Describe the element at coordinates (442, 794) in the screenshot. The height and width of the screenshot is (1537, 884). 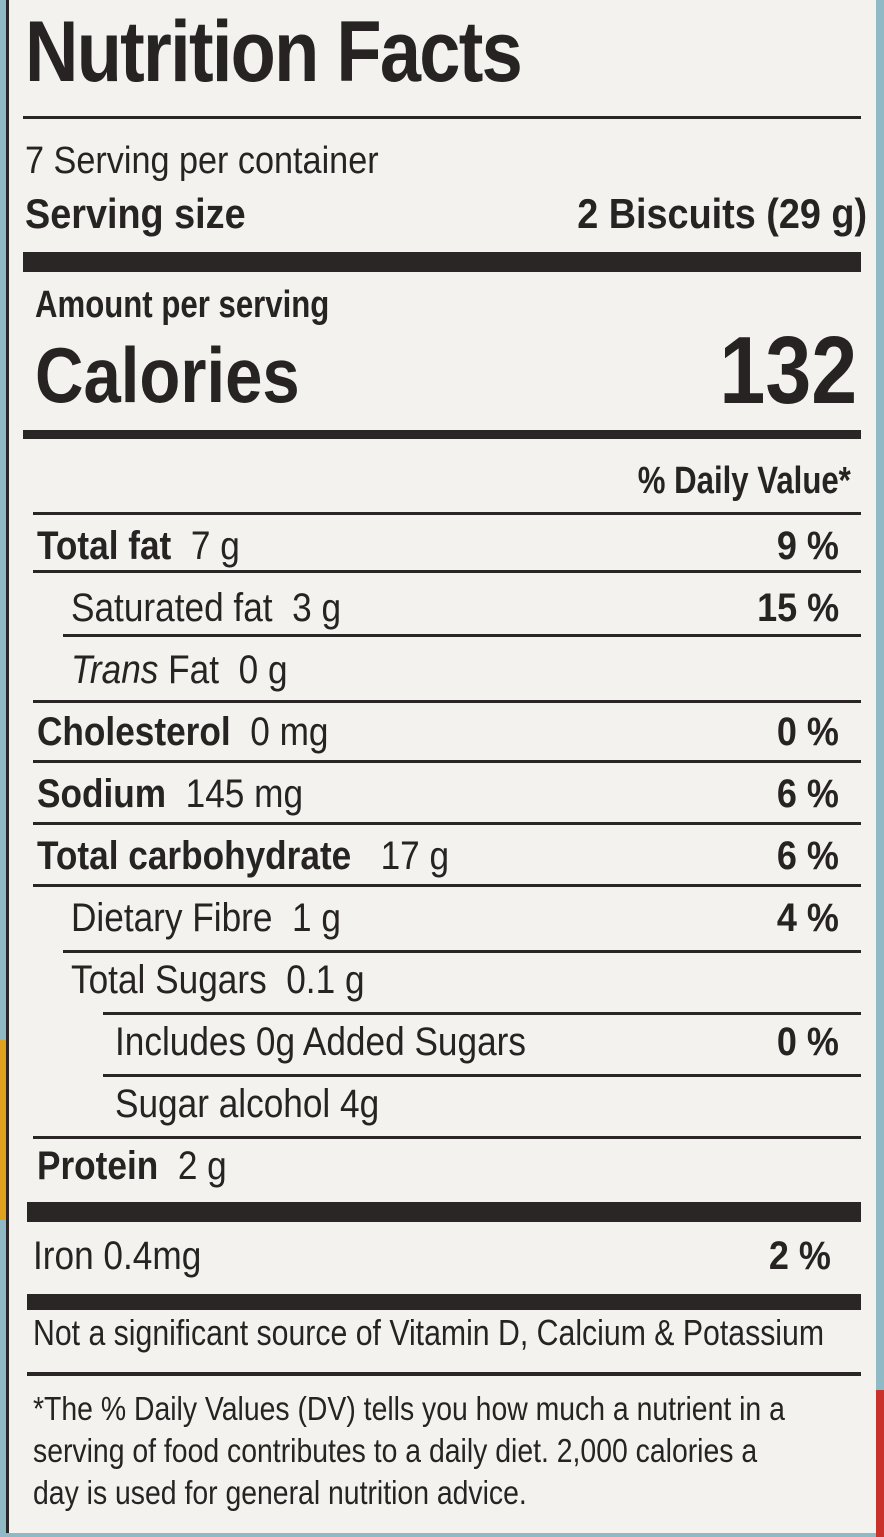
I see `nutrient-row-sodium: Sodium 145 mg 6 %` at that location.